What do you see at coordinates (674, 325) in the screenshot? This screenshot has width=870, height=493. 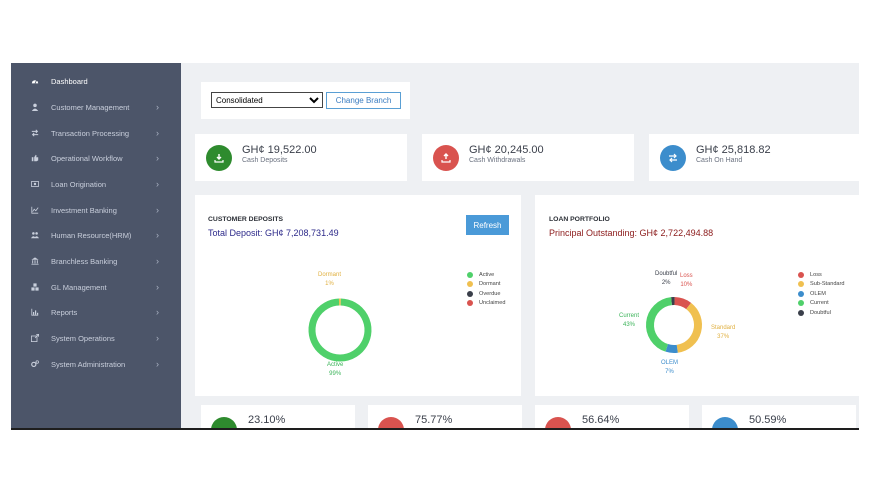 I see `loans-donut` at bounding box center [674, 325].